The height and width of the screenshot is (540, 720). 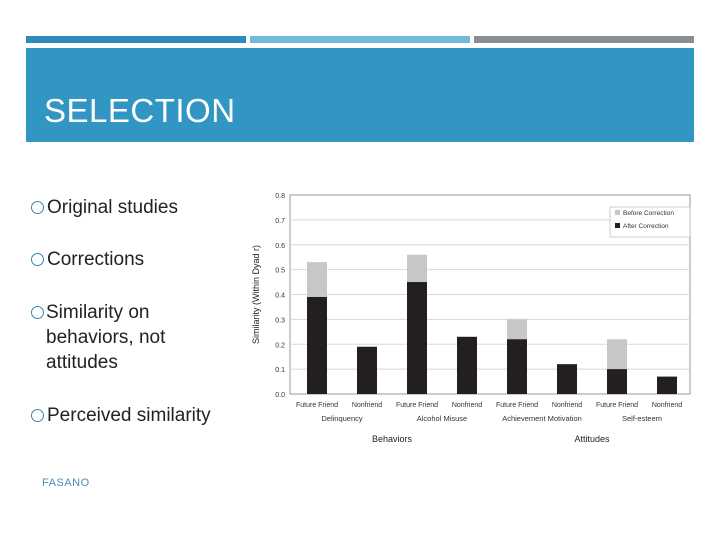 I want to click on y-tick-label: 0.4, so click(x=280, y=296).